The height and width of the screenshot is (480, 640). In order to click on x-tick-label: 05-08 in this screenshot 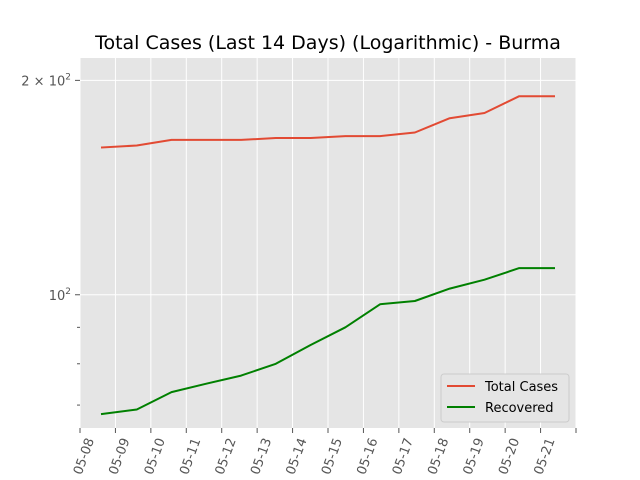, I will do `click(84, 456)`.